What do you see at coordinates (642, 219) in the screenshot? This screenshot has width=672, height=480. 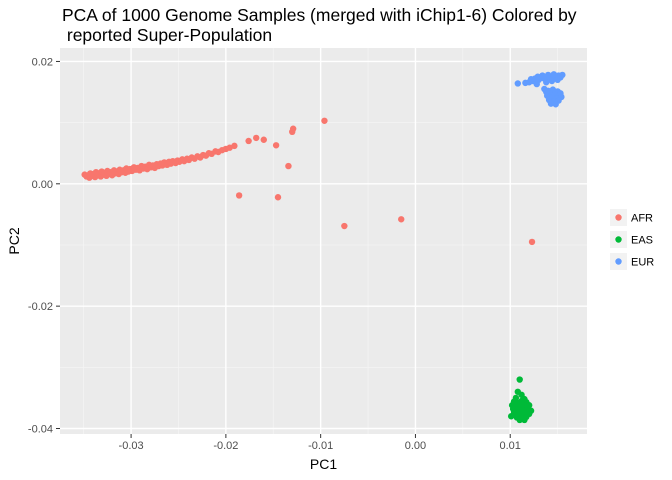 I see `legend-label-afr: AFR` at bounding box center [642, 219].